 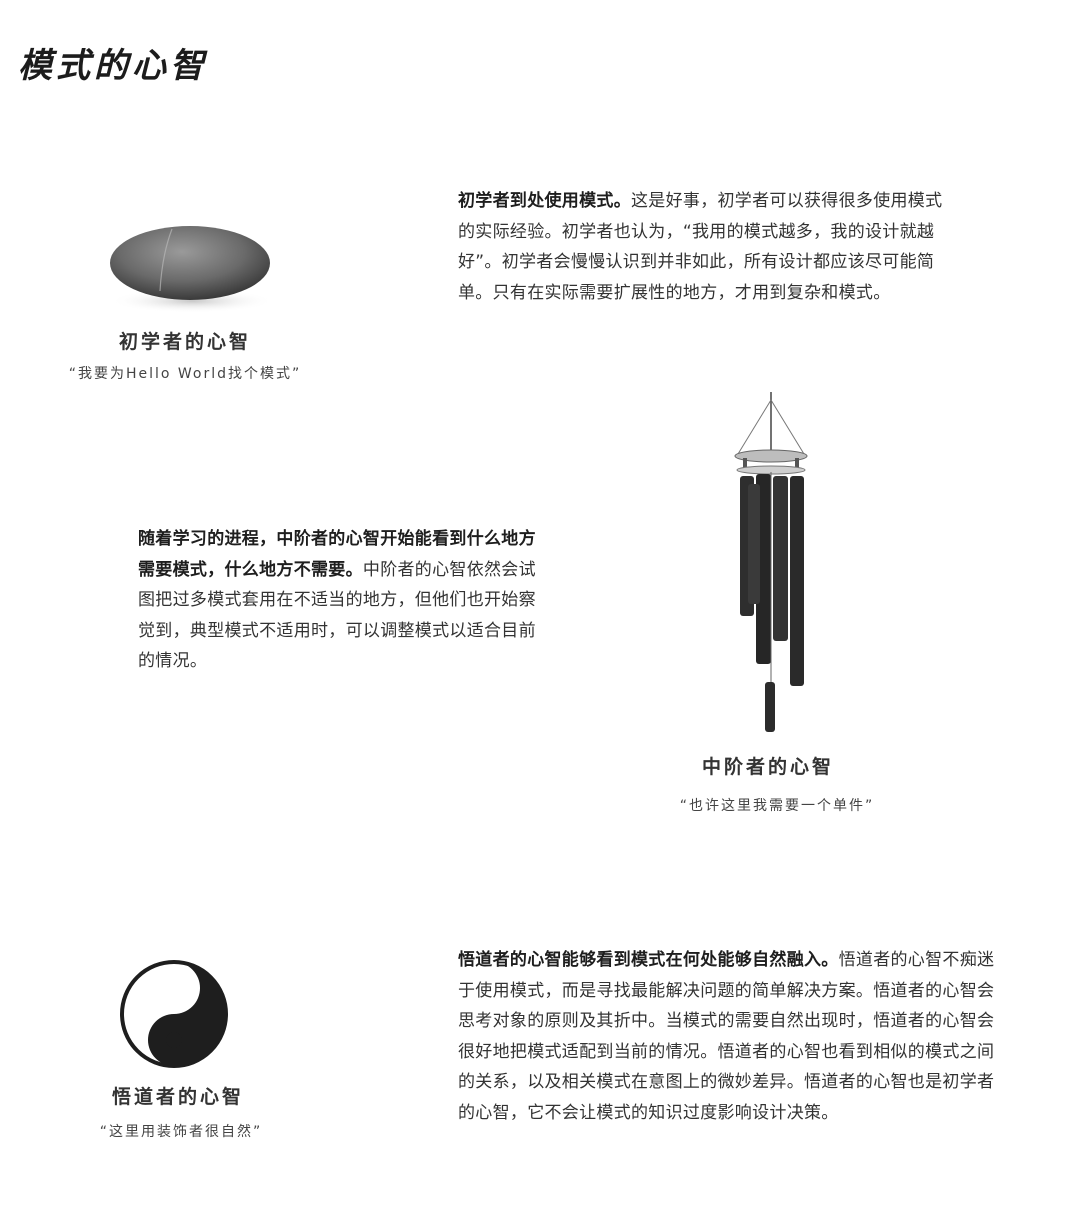 What do you see at coordinates (185, 374) in the screenshot?
I see `beginner-caption-quote: “我要为Hello World找个模式”` at bounding box center [185, 374].